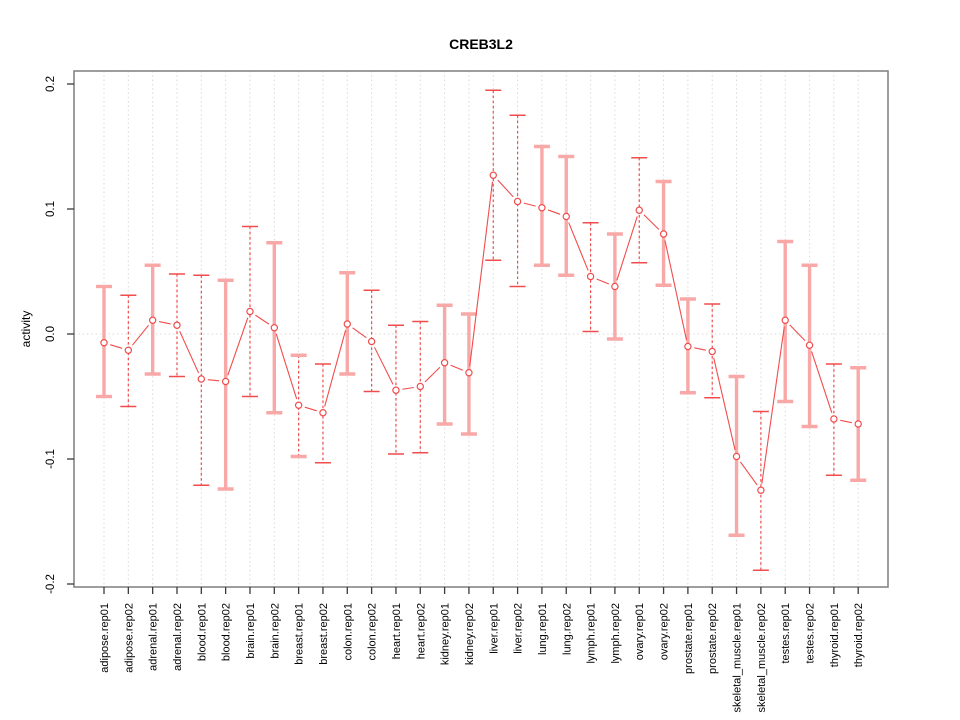 This screenshot has height=720, width=960. What do you see at coordinates (129, 638) in the screenshot?
I see `x-tick-label: adipose.rep02` at bounding box center [129, 638].